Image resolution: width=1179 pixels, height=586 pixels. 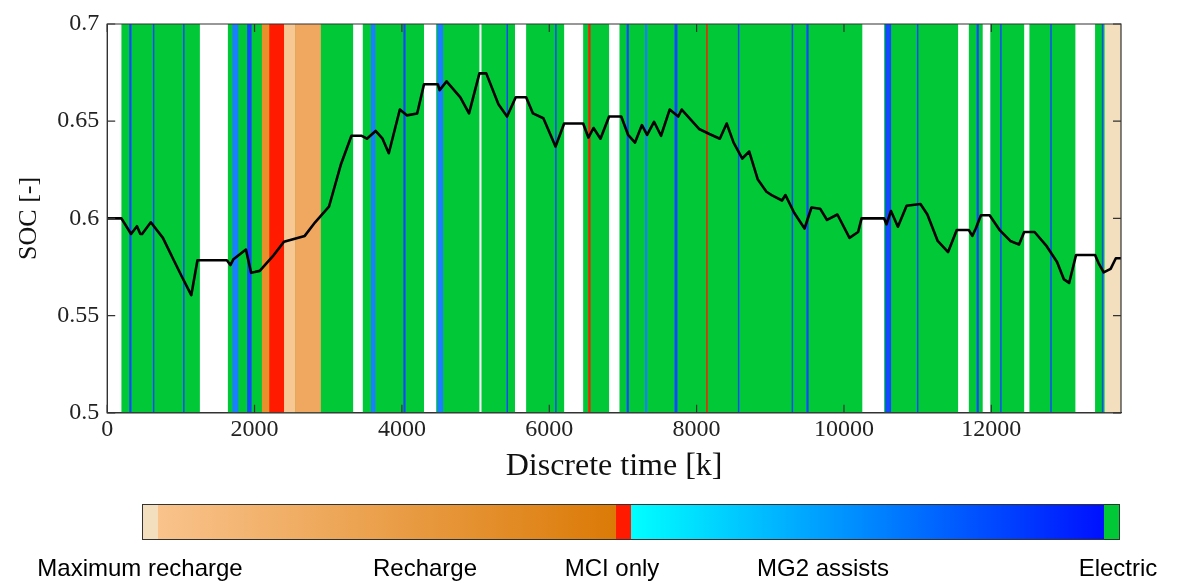 What do you see at coordinates (696, 428) in the screenshot?
I see `x-tick-label: 8000` at bounding box center [696, 428].